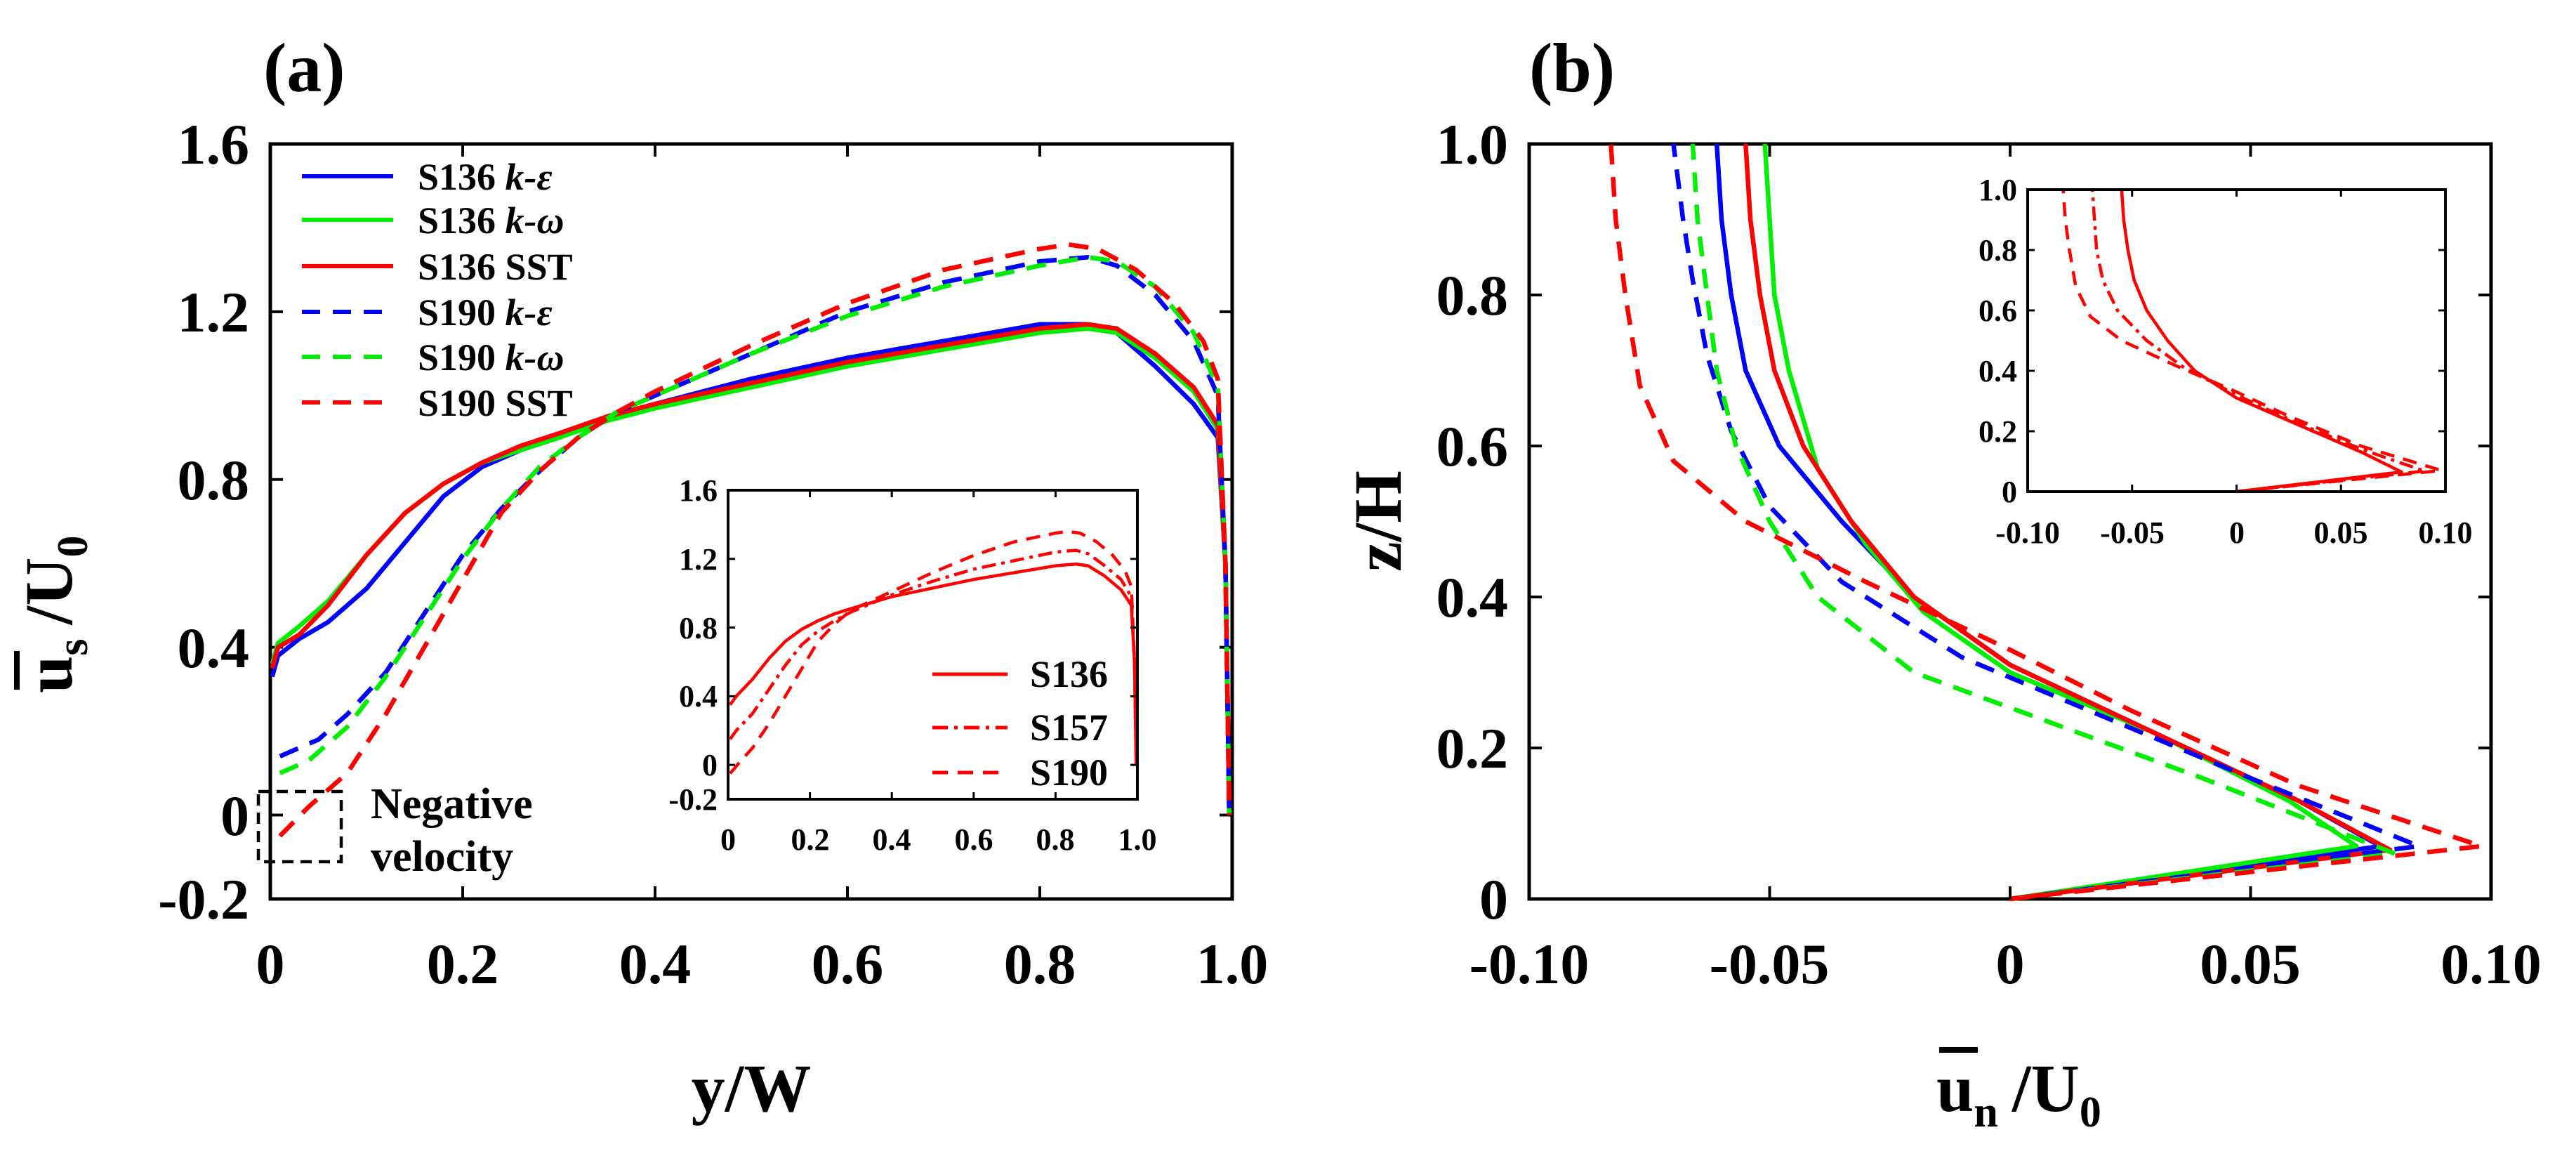 This screenshot has height=1156, width=2576. What do you see at coordinates (463, 964) in the screenshot?
I see `panel-a-xtick-label: 0.2` at bounding box center [463, 964].